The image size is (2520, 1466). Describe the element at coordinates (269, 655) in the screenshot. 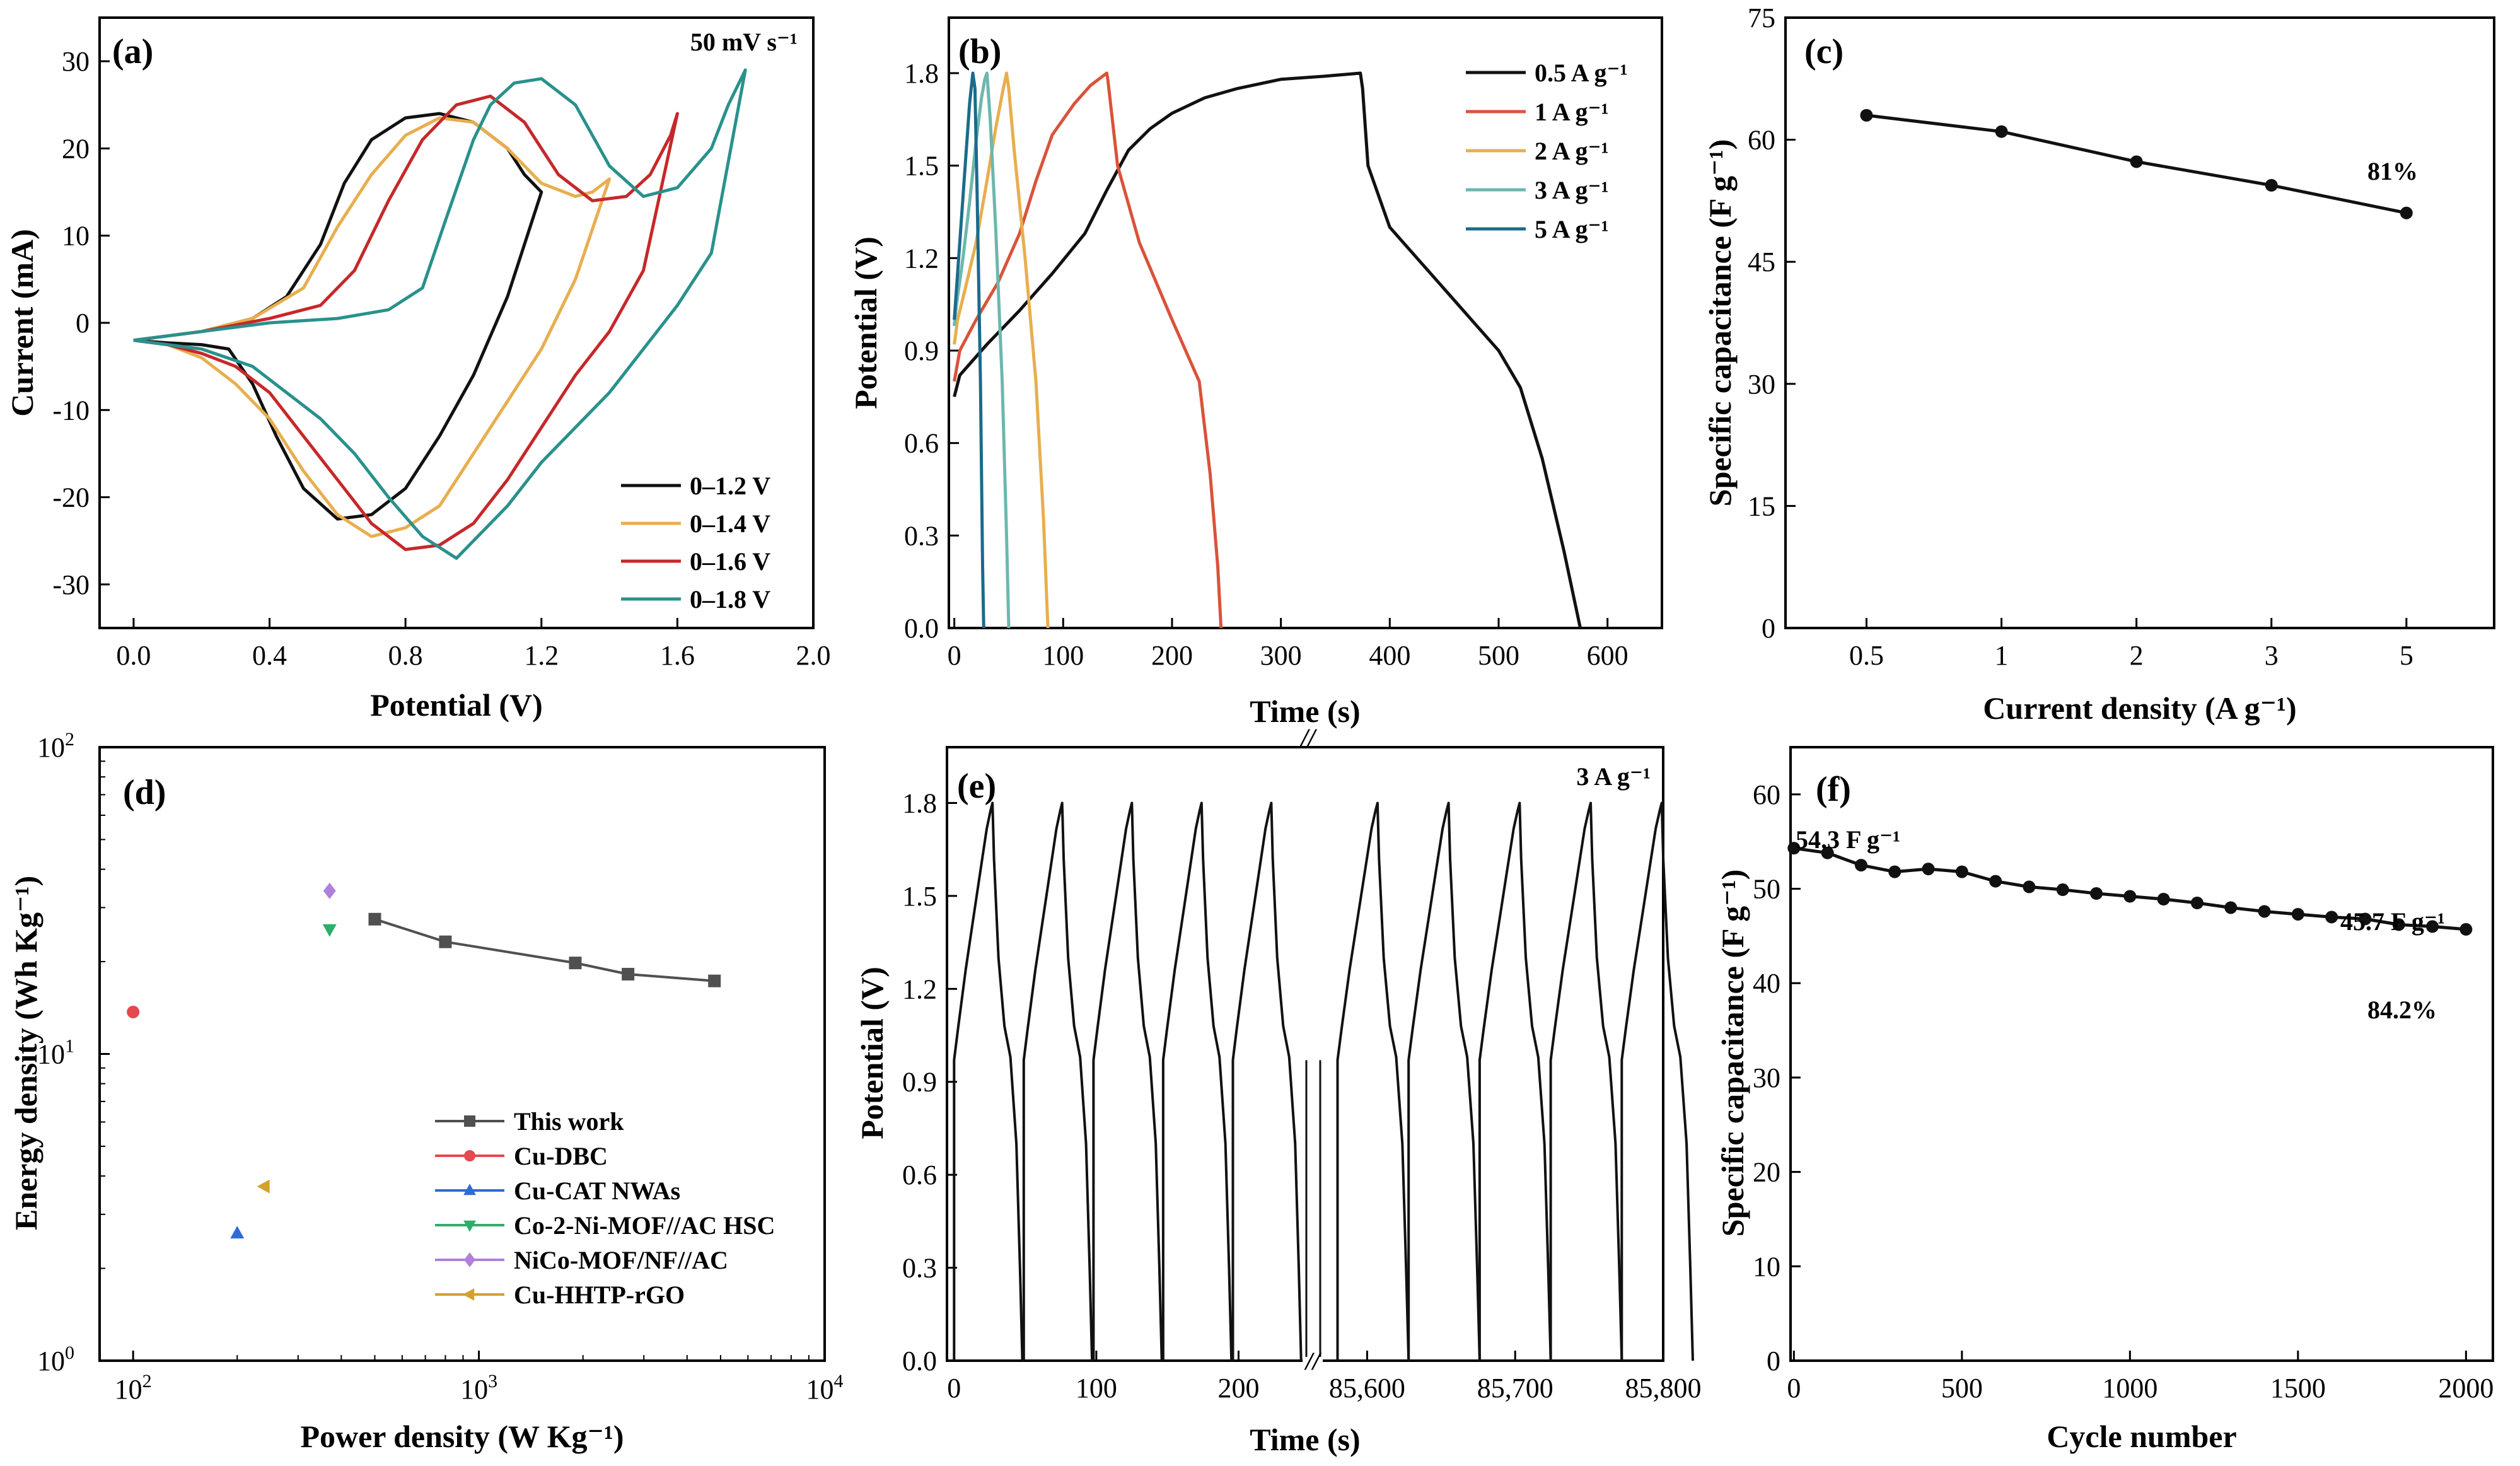

I see `a-xtick-label: 0.4` at that location.